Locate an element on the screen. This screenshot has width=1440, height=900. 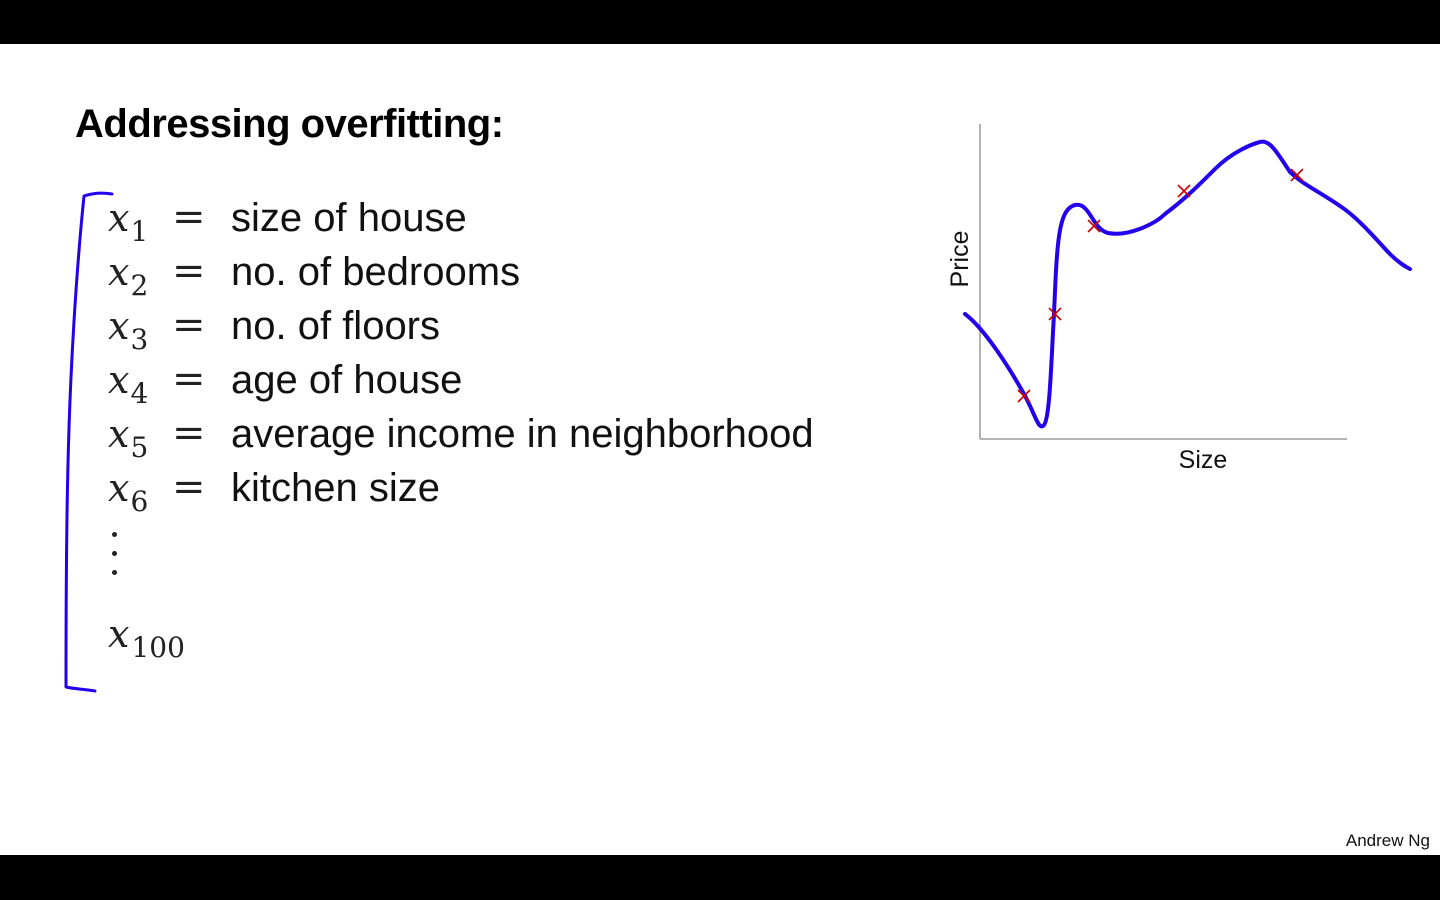
x-axis-label: Size is located at coordinates (1203, 460).